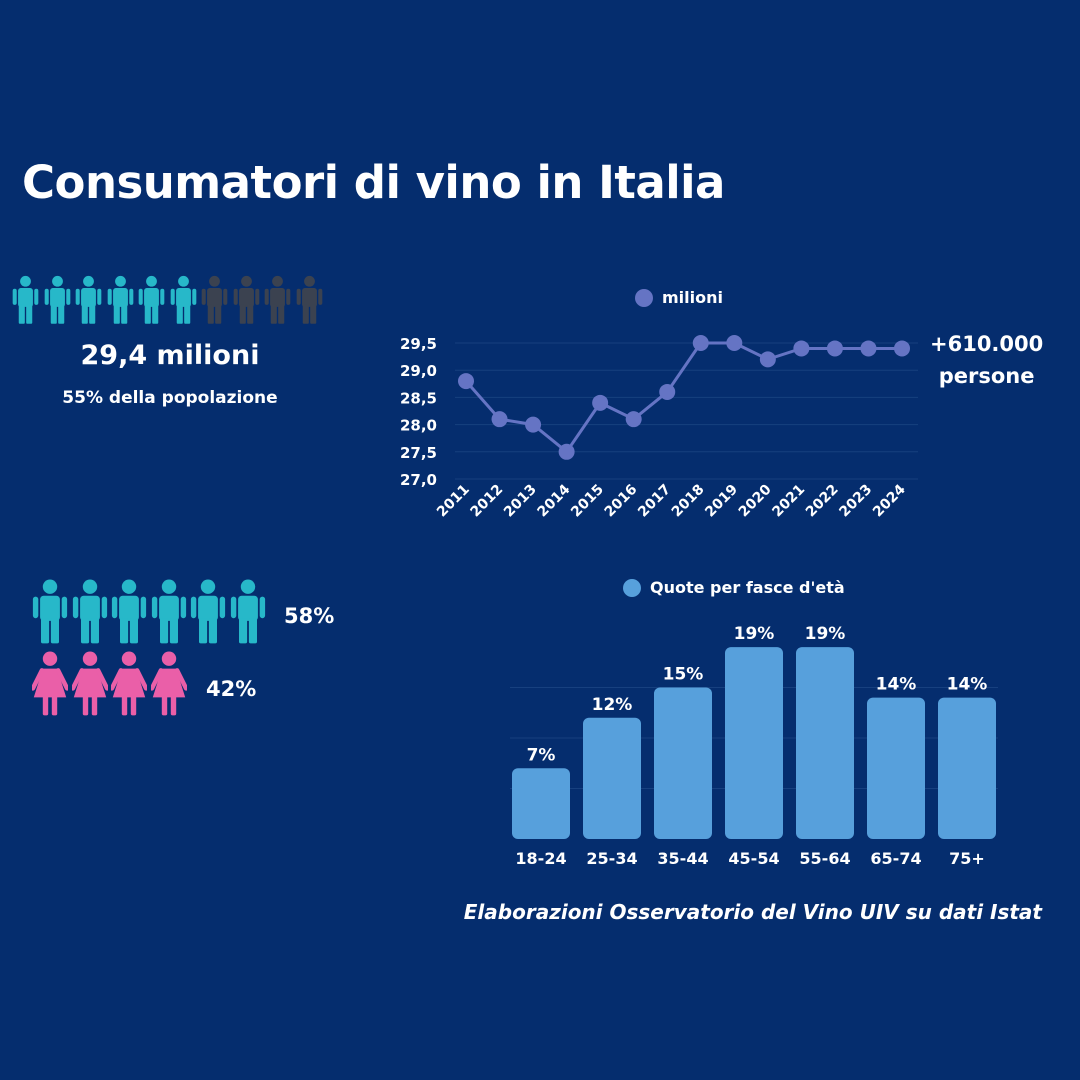  What do you see at coordinates (149, 611) in the screenshot?
I see `male-pictogram` at bounding box center [149, 611].